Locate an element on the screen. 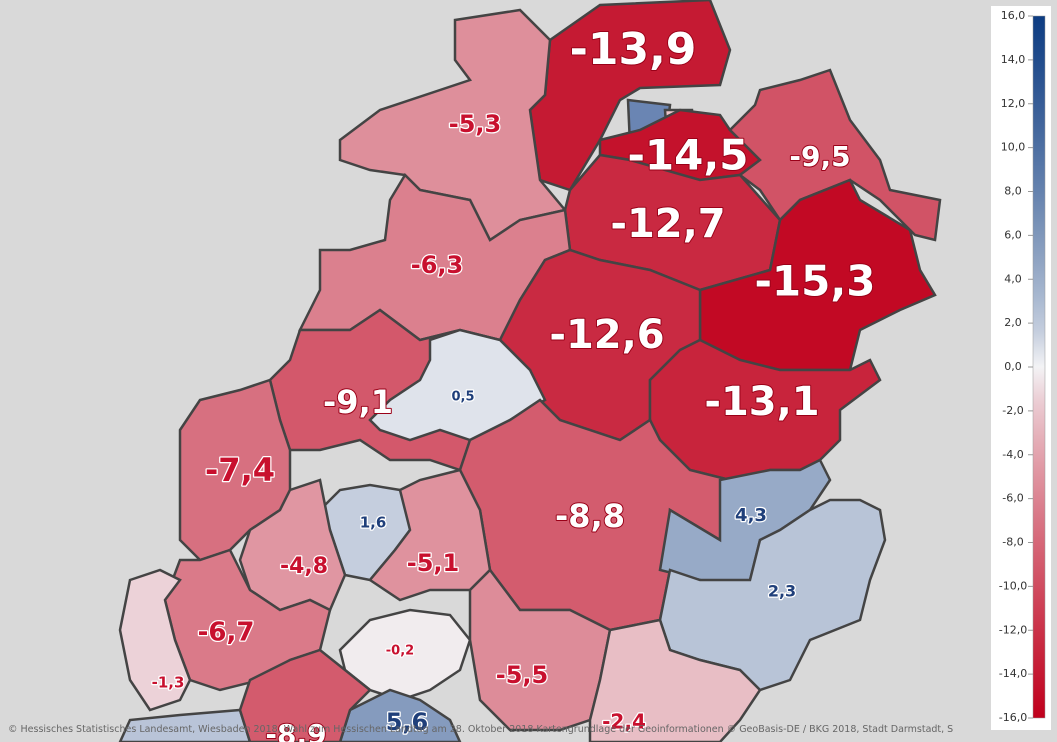  region-label: -7,4 is located at coordinates (240, 470).